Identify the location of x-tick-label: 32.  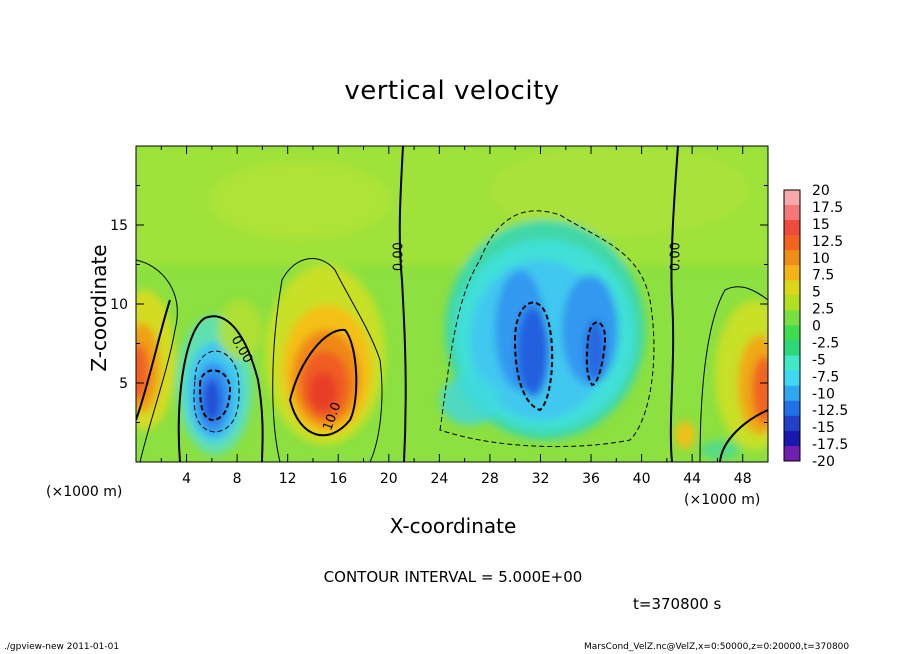
(541, 479).